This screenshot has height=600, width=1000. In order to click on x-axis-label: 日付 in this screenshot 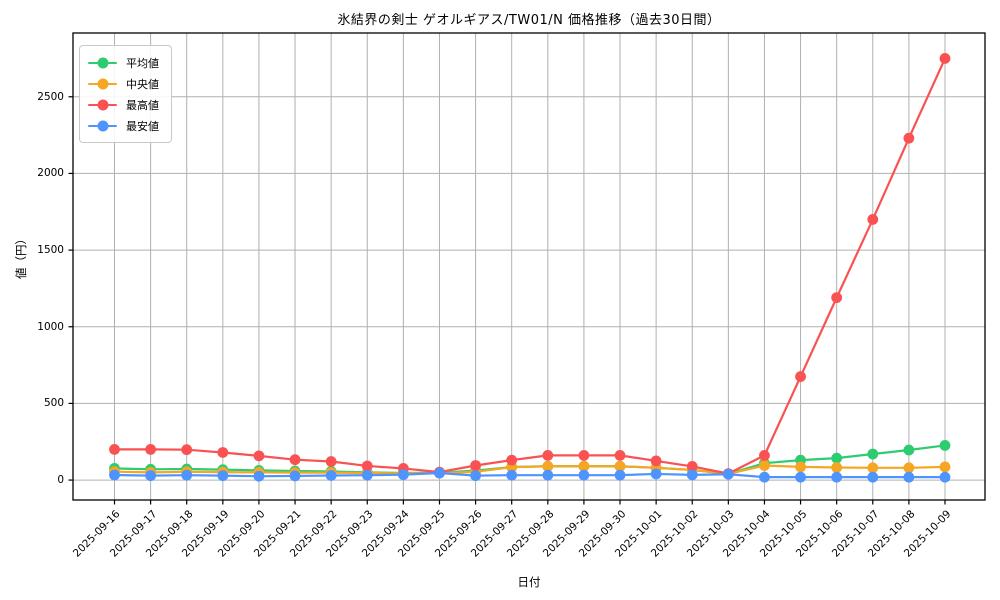, I will do `click(529, 582)`.